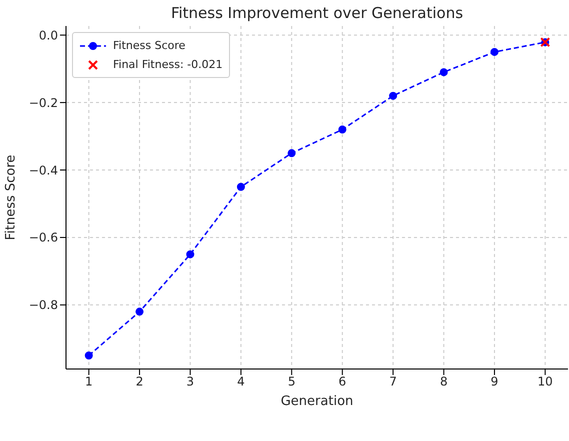 This screenshot has width=569, height=441. Describe the element at coordinates (149, 45) in the screenshot. I see `legend-label: Fitness Score` at that location.